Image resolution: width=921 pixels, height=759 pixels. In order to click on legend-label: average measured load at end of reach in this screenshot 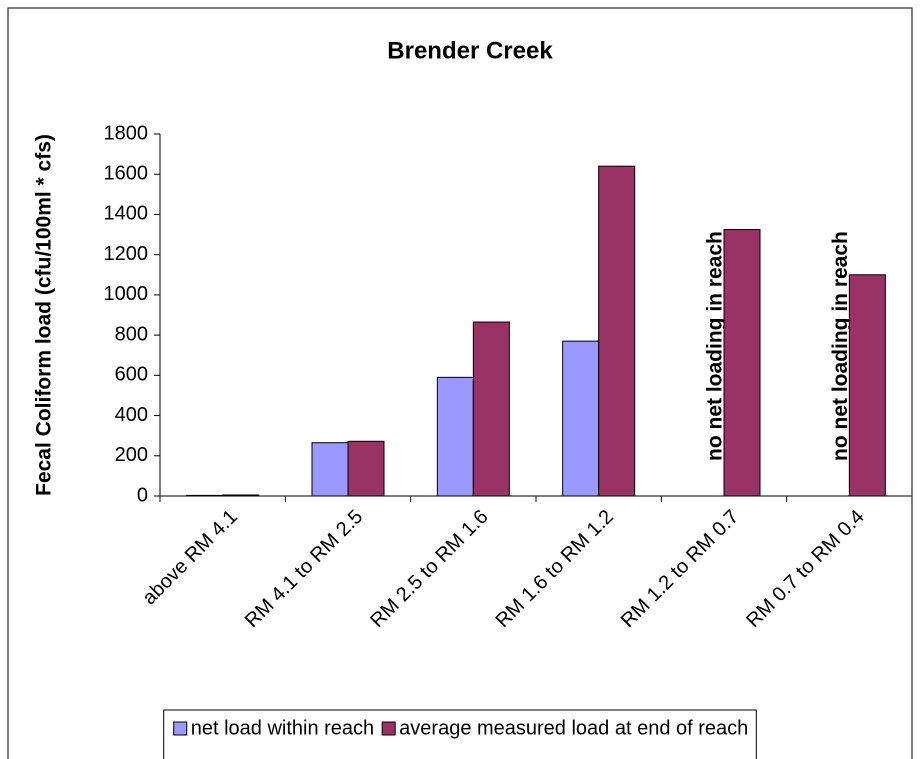, I will do `click(573, 728)`.